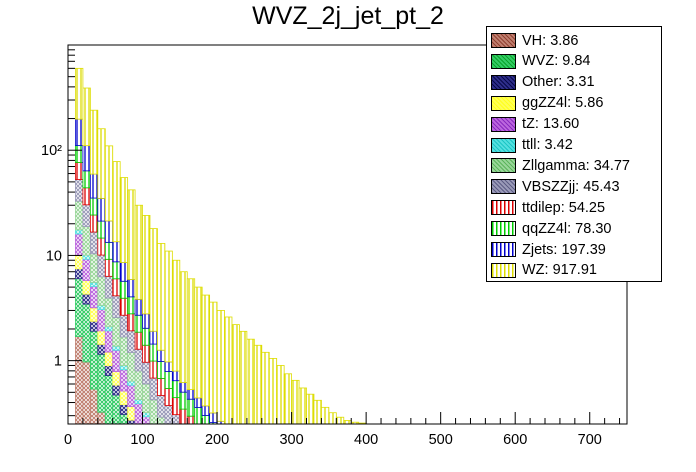 The height and width of the screenshot is (472, 696). Describe the element at coordinates (515, 440) in the screenshot. I see `x-tick-label: 600` at that location.